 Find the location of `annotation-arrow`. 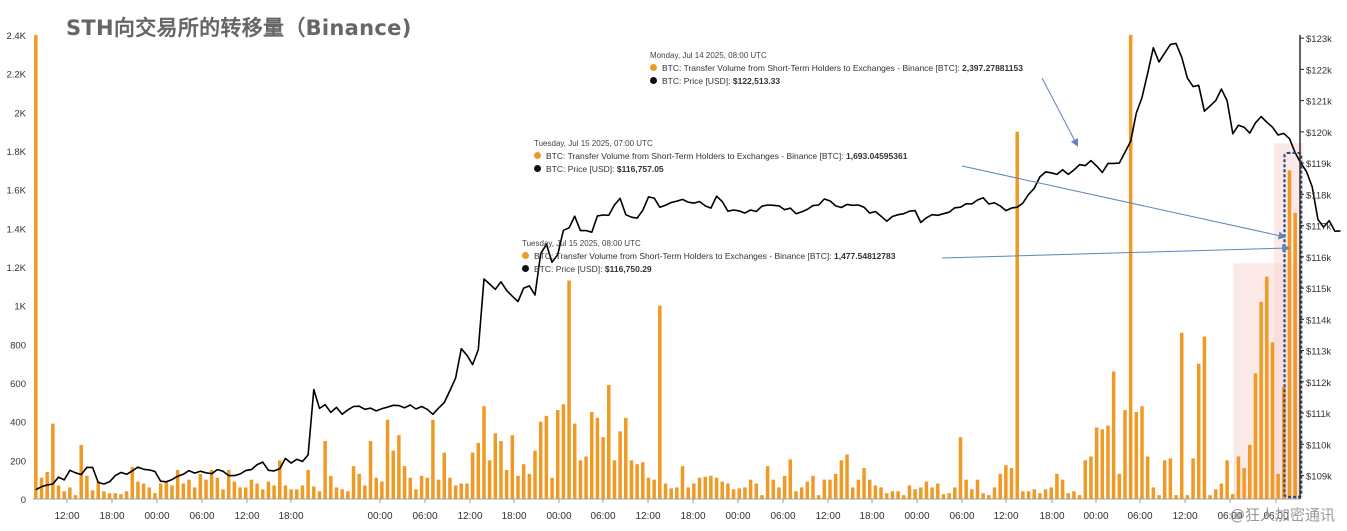

annotation-arrow is located at coordinates (1124, 202).